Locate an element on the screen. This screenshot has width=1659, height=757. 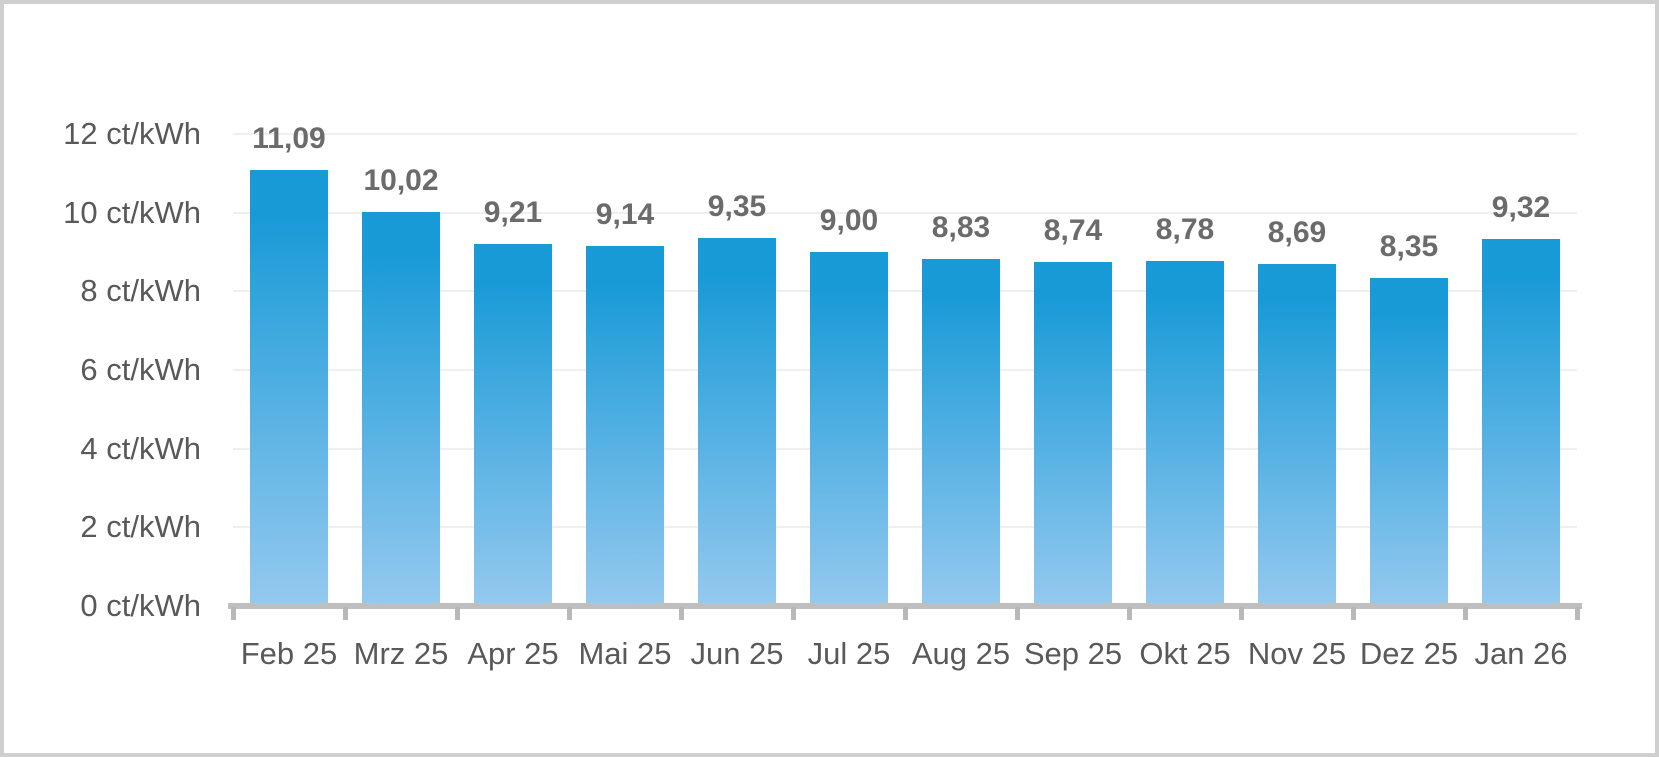
x-axis-tick-label: Nov 25 is located at coordinates (1297, 653).